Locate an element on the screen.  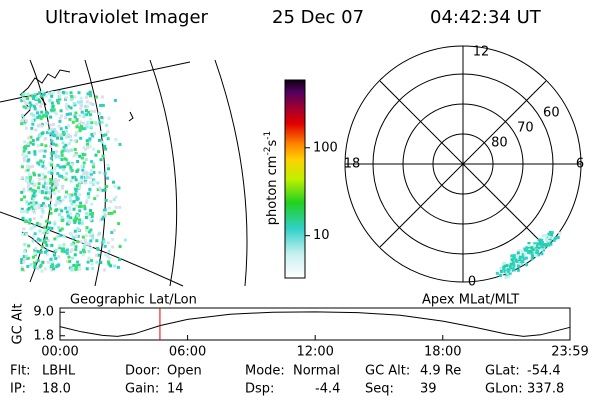
field-label: Flt: is located at coordinates (20, 371).